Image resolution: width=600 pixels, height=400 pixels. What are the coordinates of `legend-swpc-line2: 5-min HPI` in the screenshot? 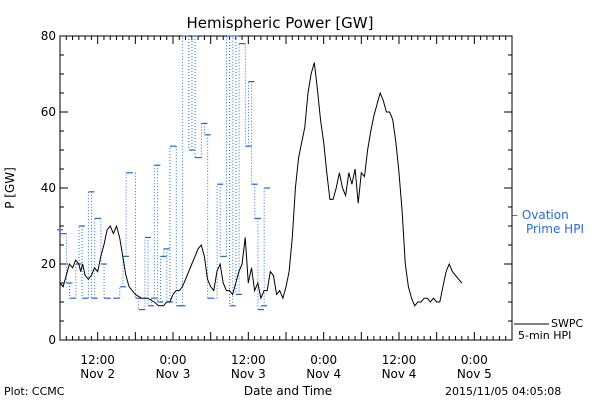 It's located at (544, 335).